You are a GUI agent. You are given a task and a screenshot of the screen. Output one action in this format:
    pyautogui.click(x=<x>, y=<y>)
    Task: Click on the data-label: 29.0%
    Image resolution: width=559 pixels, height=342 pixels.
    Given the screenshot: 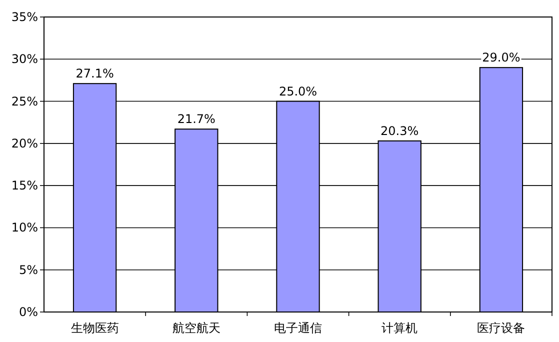 What is the action you would take?
    pyautogui.click(x=501, y=57)
    